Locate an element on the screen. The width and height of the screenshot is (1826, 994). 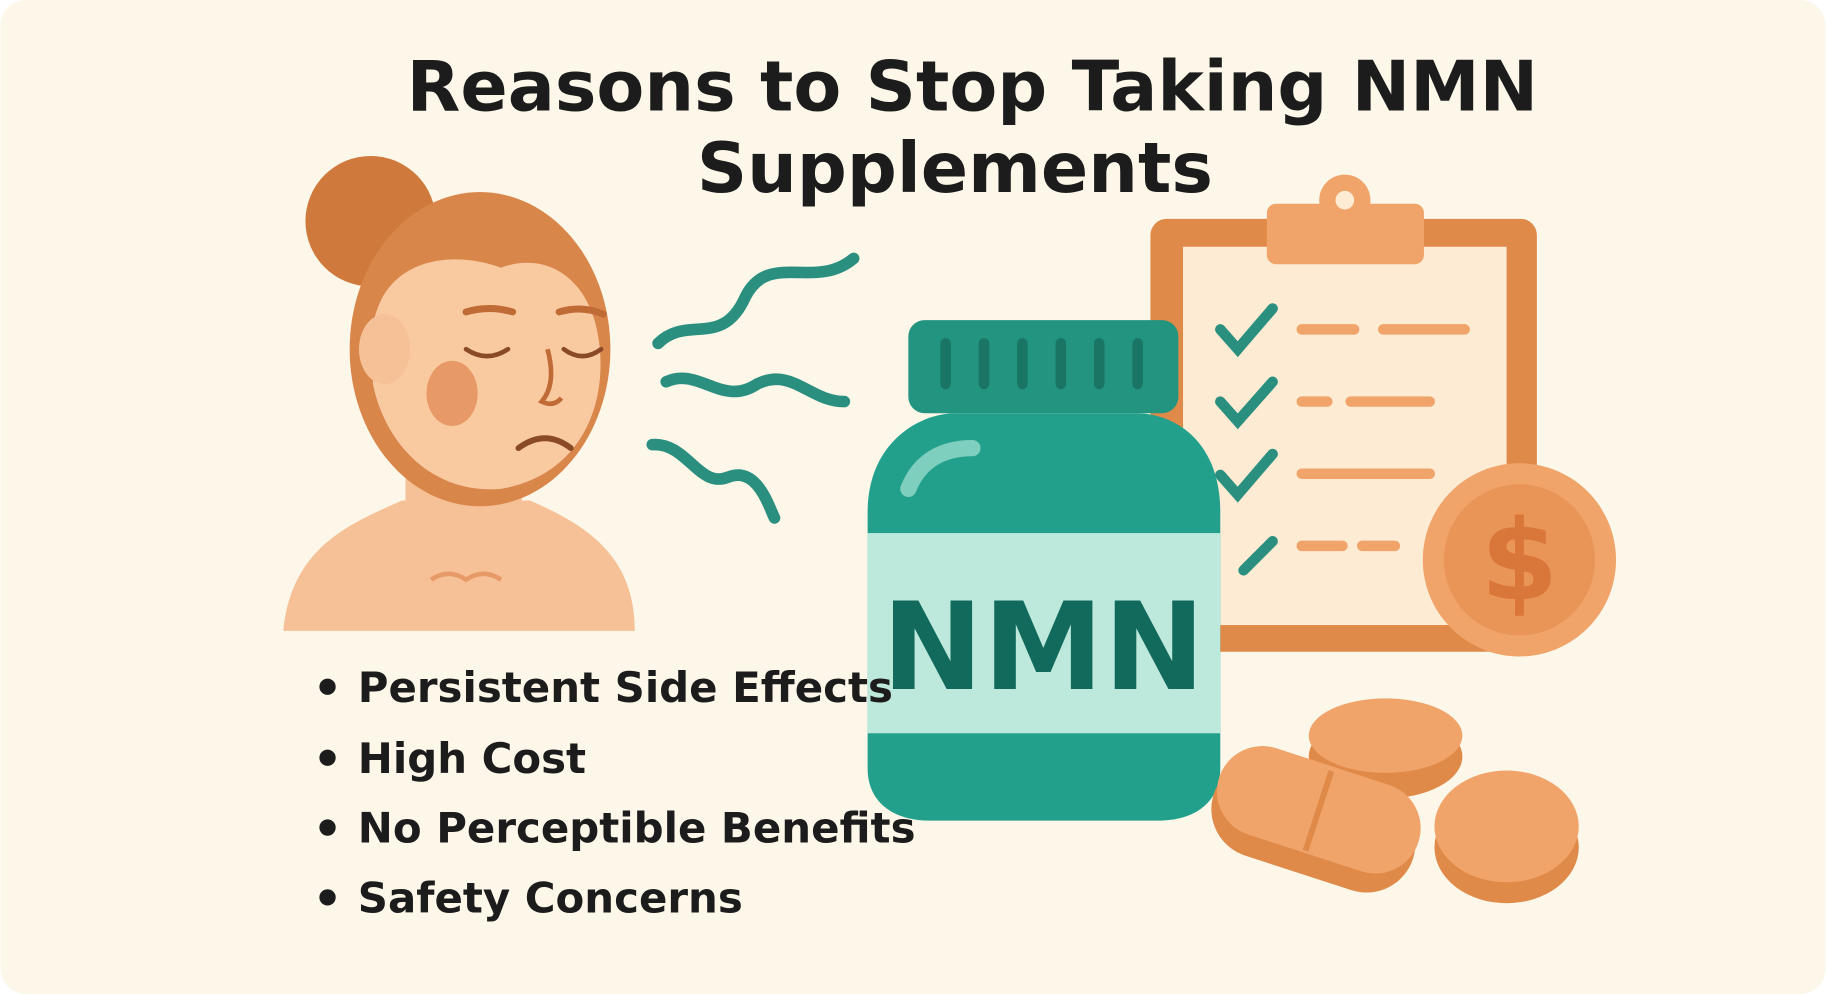
reason-item: Safety Concerns is located at coordinates (550, 898).